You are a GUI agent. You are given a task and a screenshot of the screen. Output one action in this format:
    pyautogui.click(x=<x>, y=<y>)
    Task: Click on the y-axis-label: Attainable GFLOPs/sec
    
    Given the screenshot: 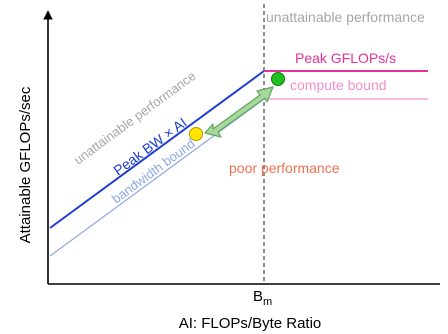 What is the action you would take?
    pyautogui.click(x=25, y=164)
    